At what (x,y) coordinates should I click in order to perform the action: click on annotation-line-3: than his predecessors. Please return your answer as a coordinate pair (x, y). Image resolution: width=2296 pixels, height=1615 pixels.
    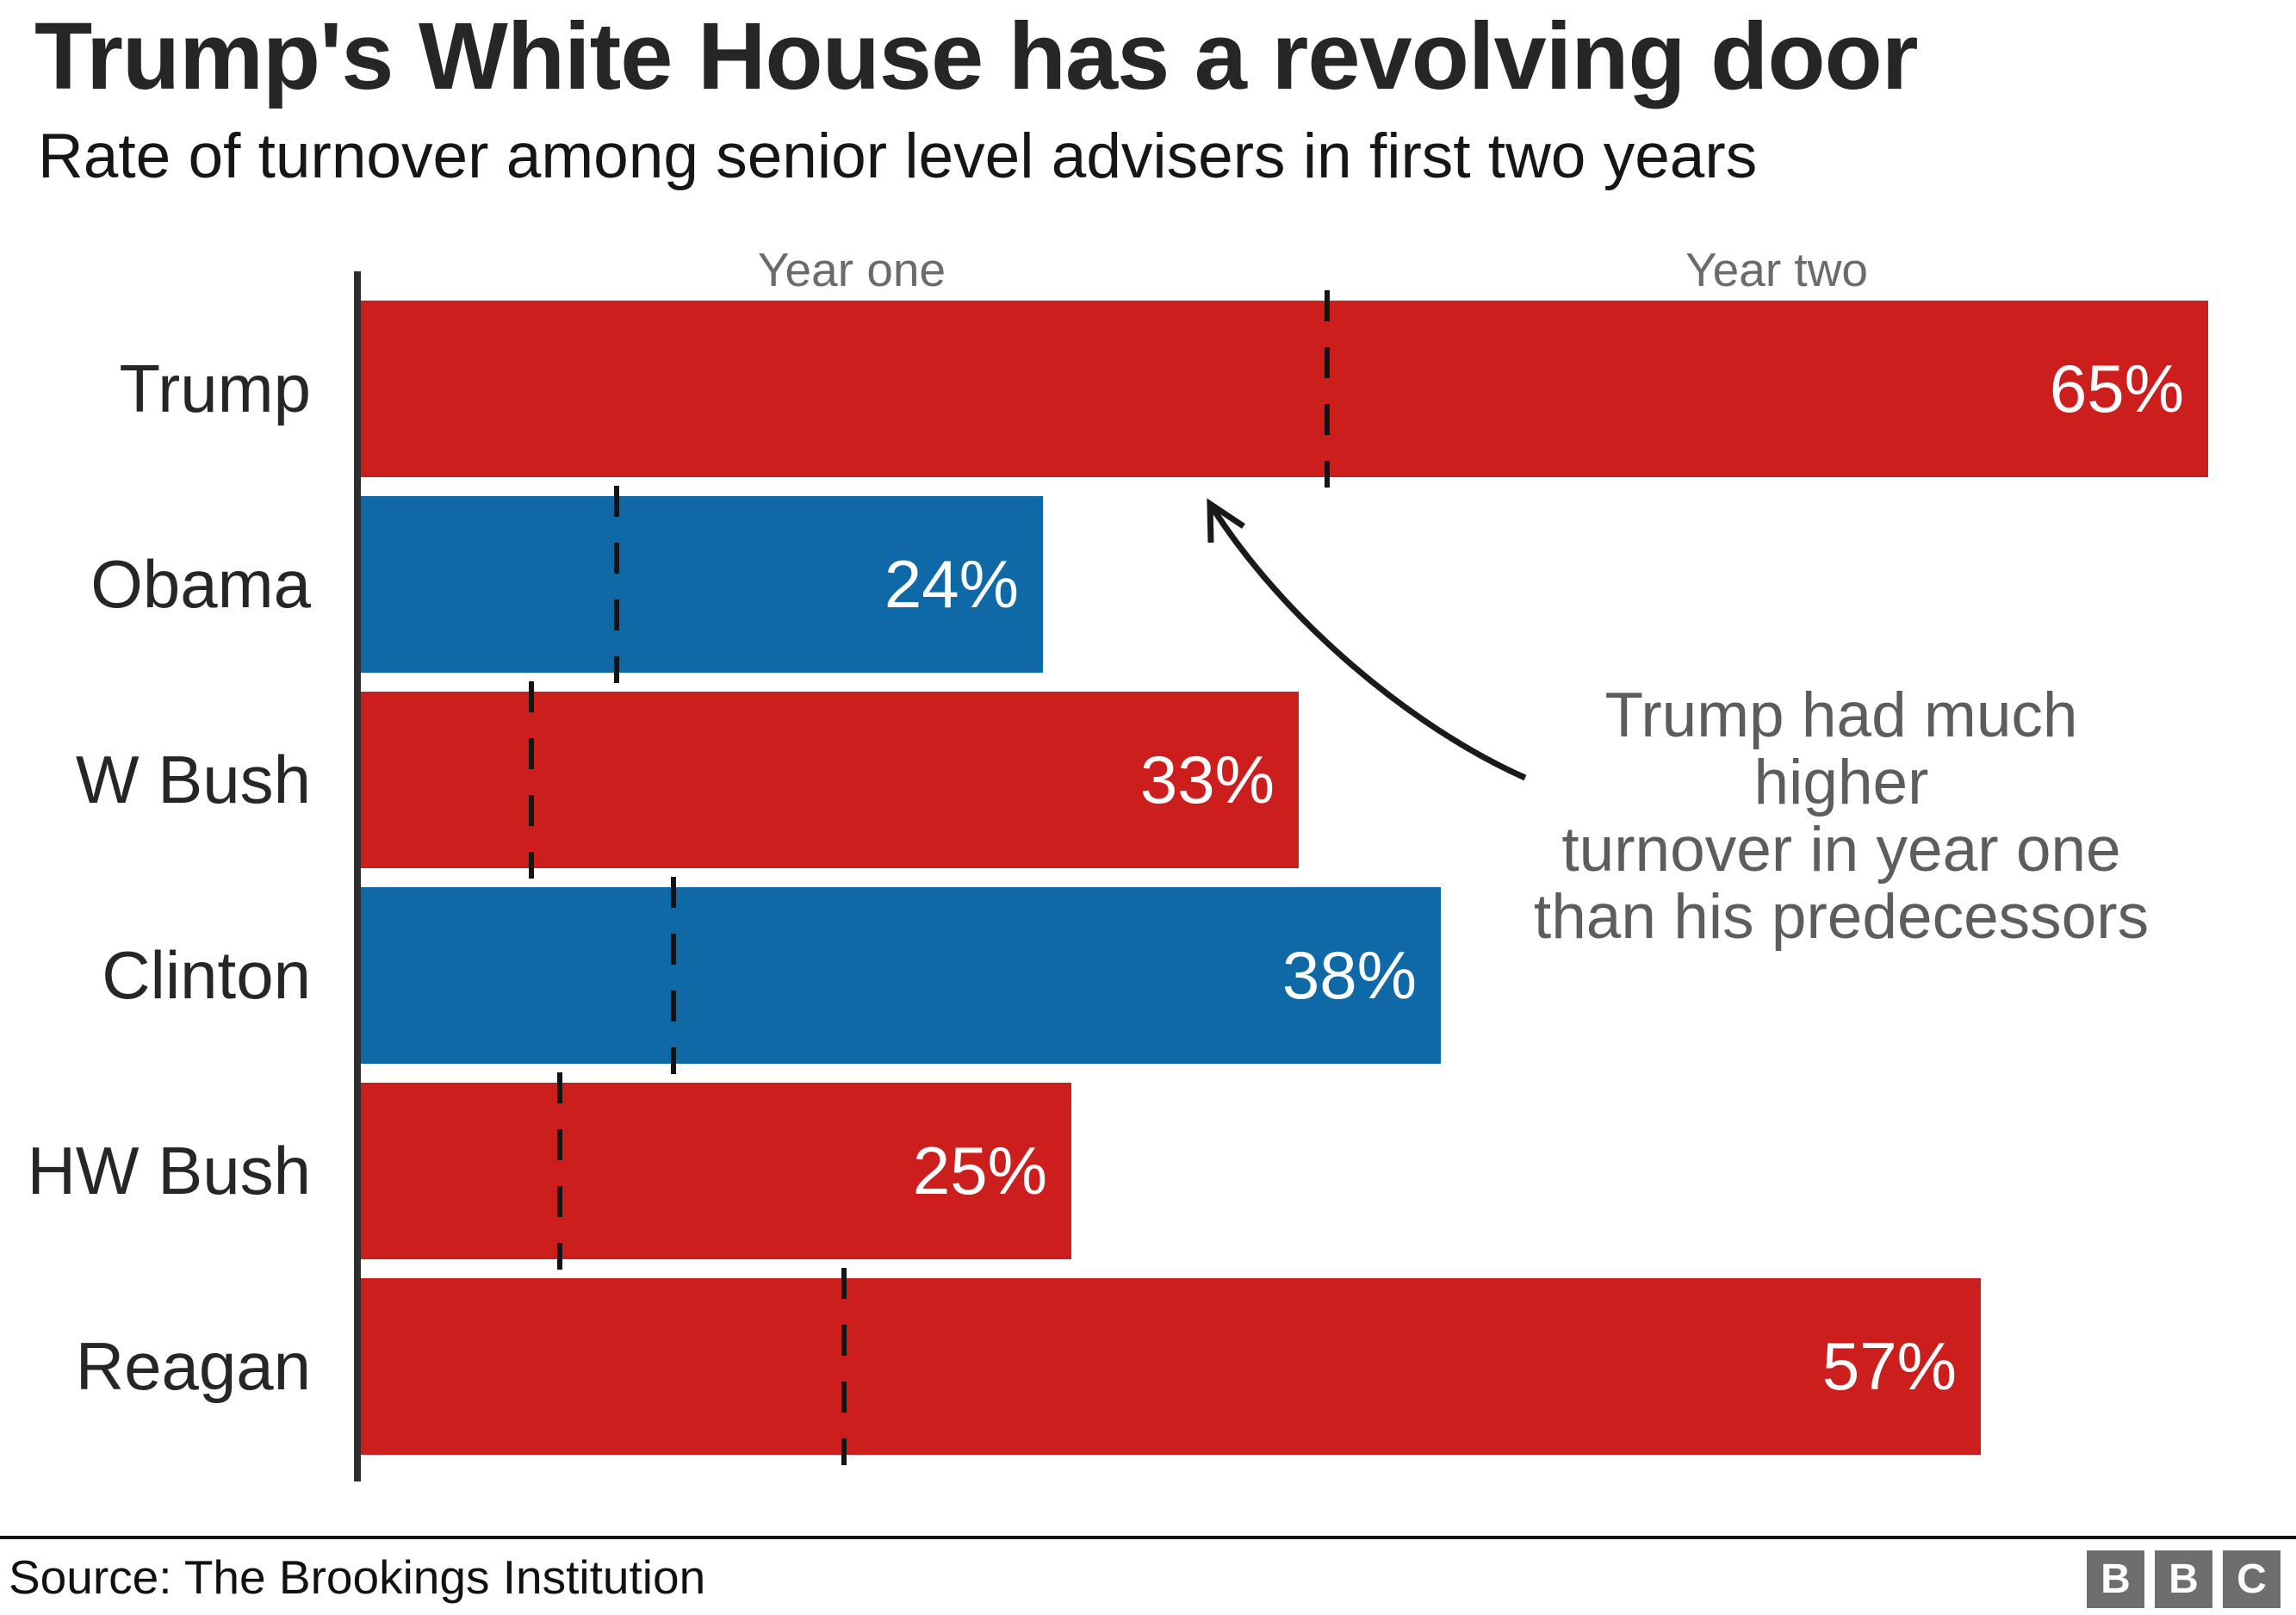
    Looking at the image, I should click on (1841, 917).